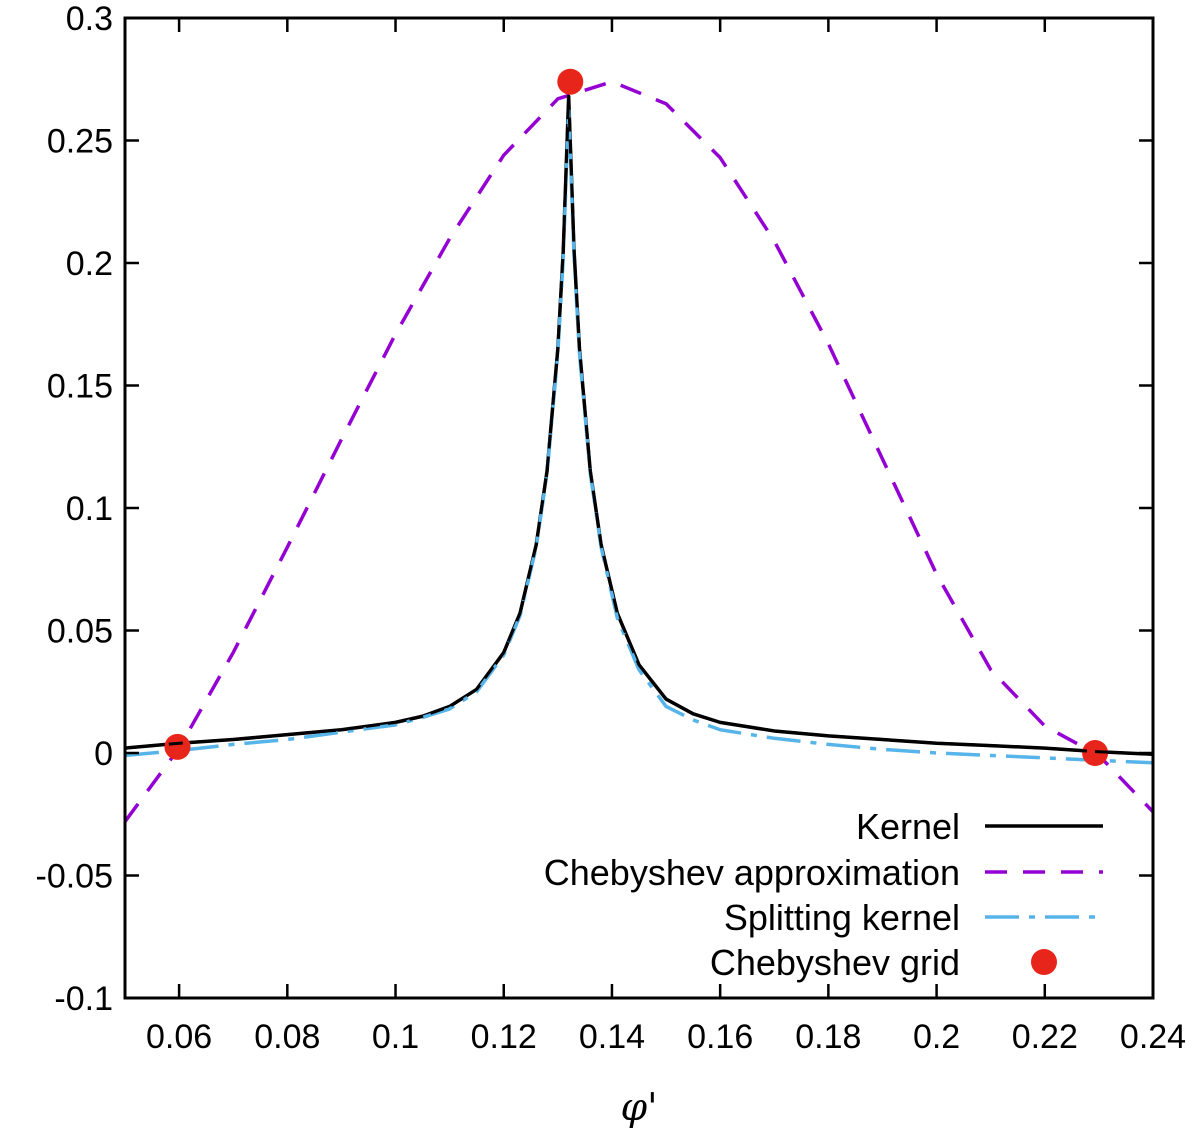 The width and height of the screenshot is (1200, 1138). Describe the element at coordinates (752, 872) in the screenshot. I see `legend-label-chebyshev-approximation: Chebyshev approximation` at that location.